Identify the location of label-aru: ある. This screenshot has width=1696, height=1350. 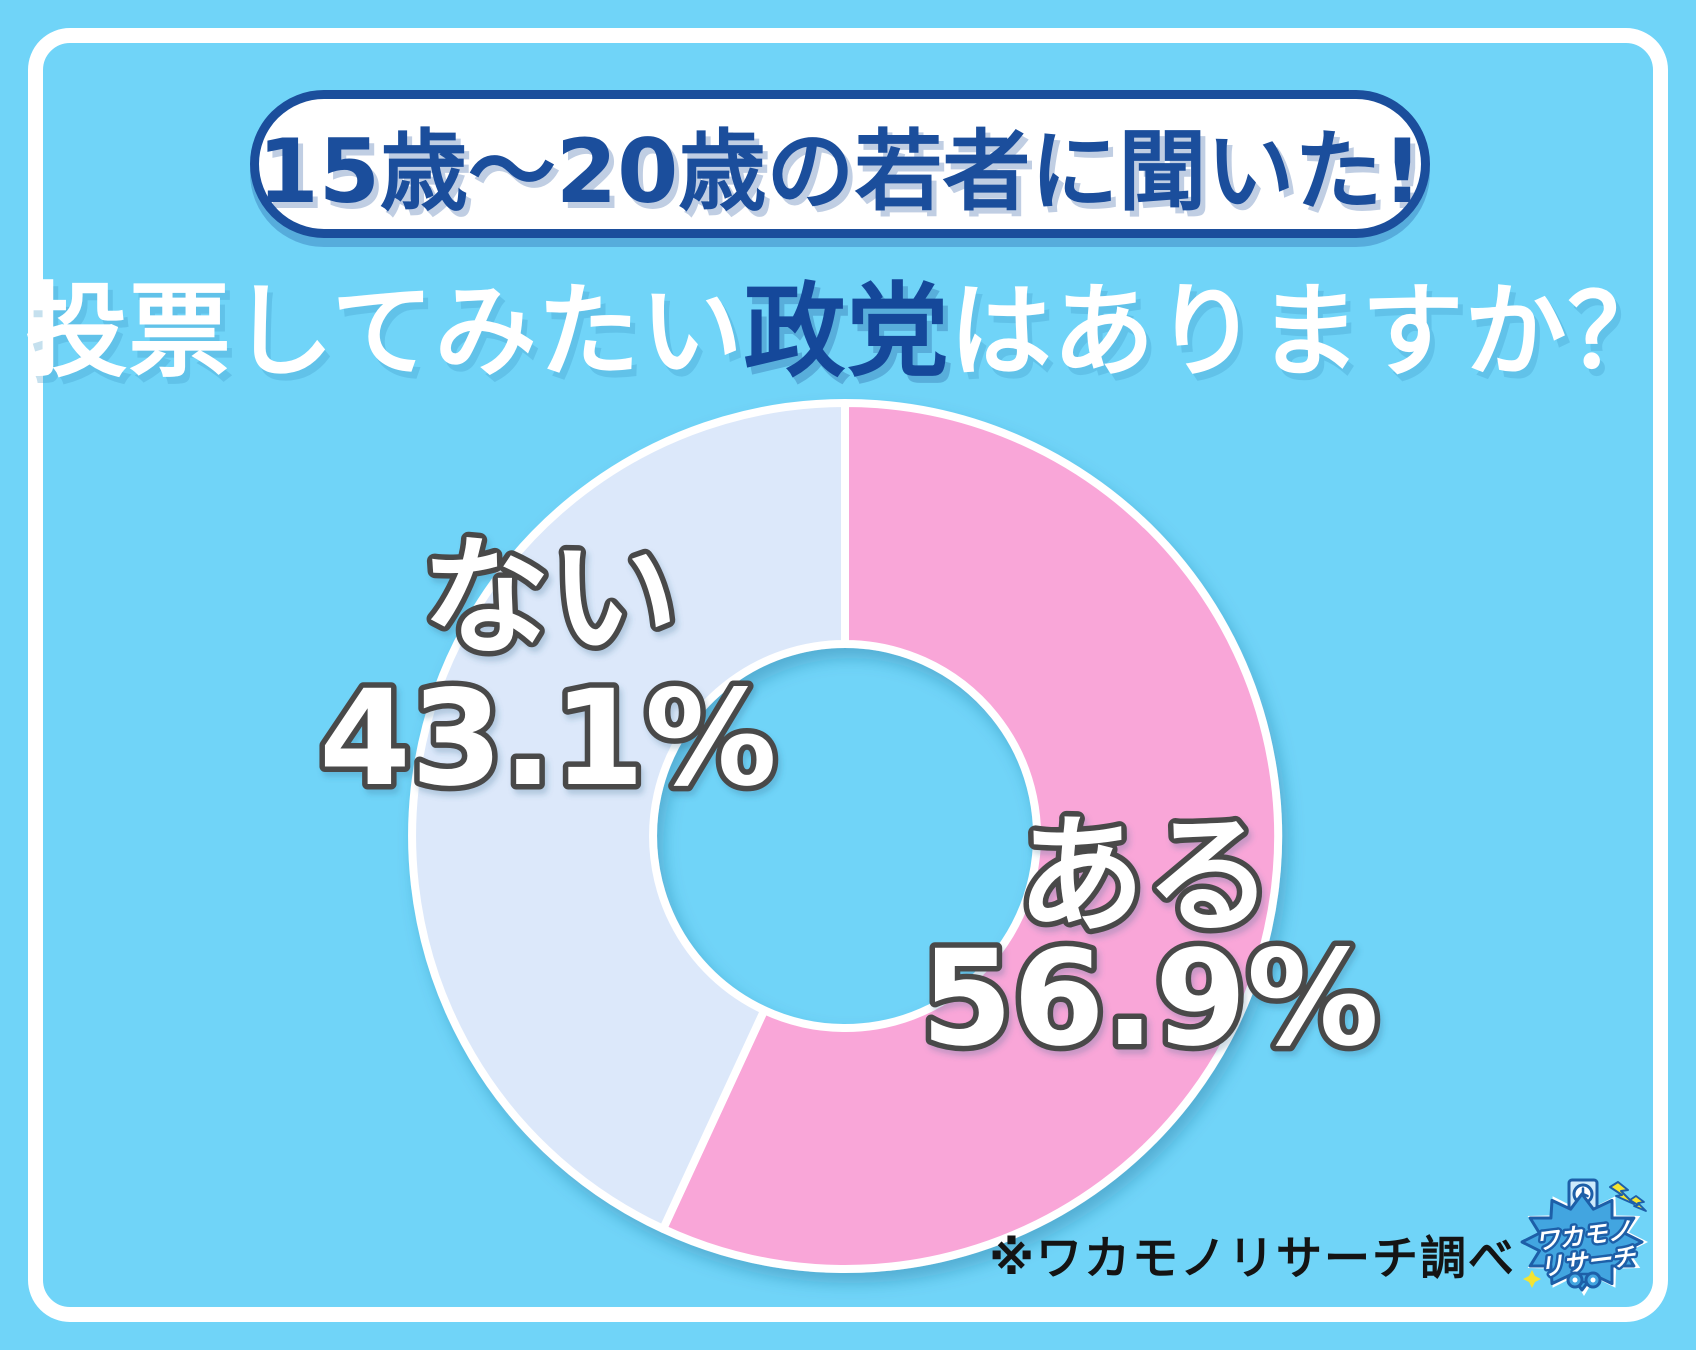
(1145, 876).